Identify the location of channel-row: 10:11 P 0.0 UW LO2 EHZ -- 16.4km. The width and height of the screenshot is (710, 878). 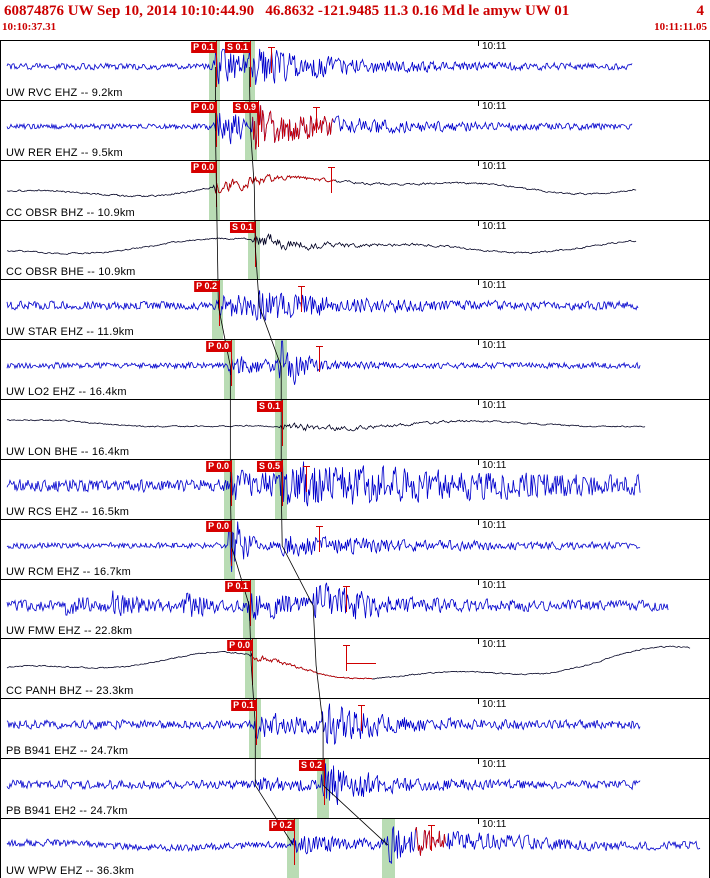
(355, 369).